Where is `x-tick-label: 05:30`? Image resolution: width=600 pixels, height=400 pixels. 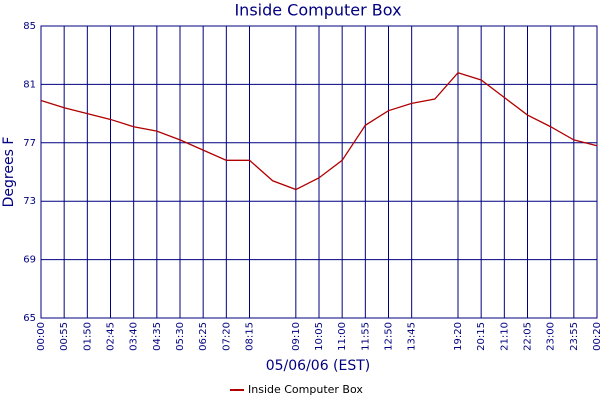
x-tick-label: 05:30 is located at coordinates (180, 336).